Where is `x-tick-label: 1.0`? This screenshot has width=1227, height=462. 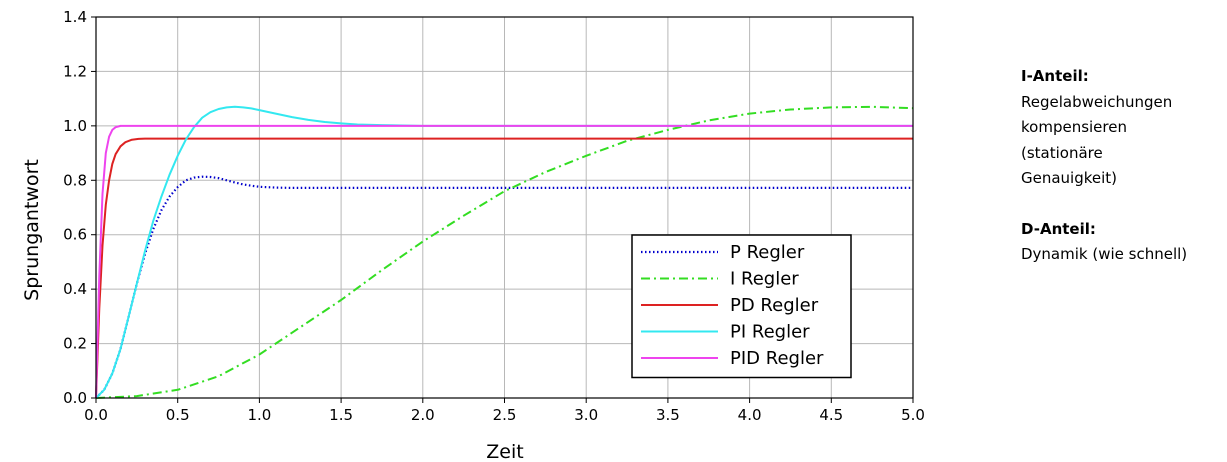
x-tick-label: 1.0 is located at coordinates (259, 415).